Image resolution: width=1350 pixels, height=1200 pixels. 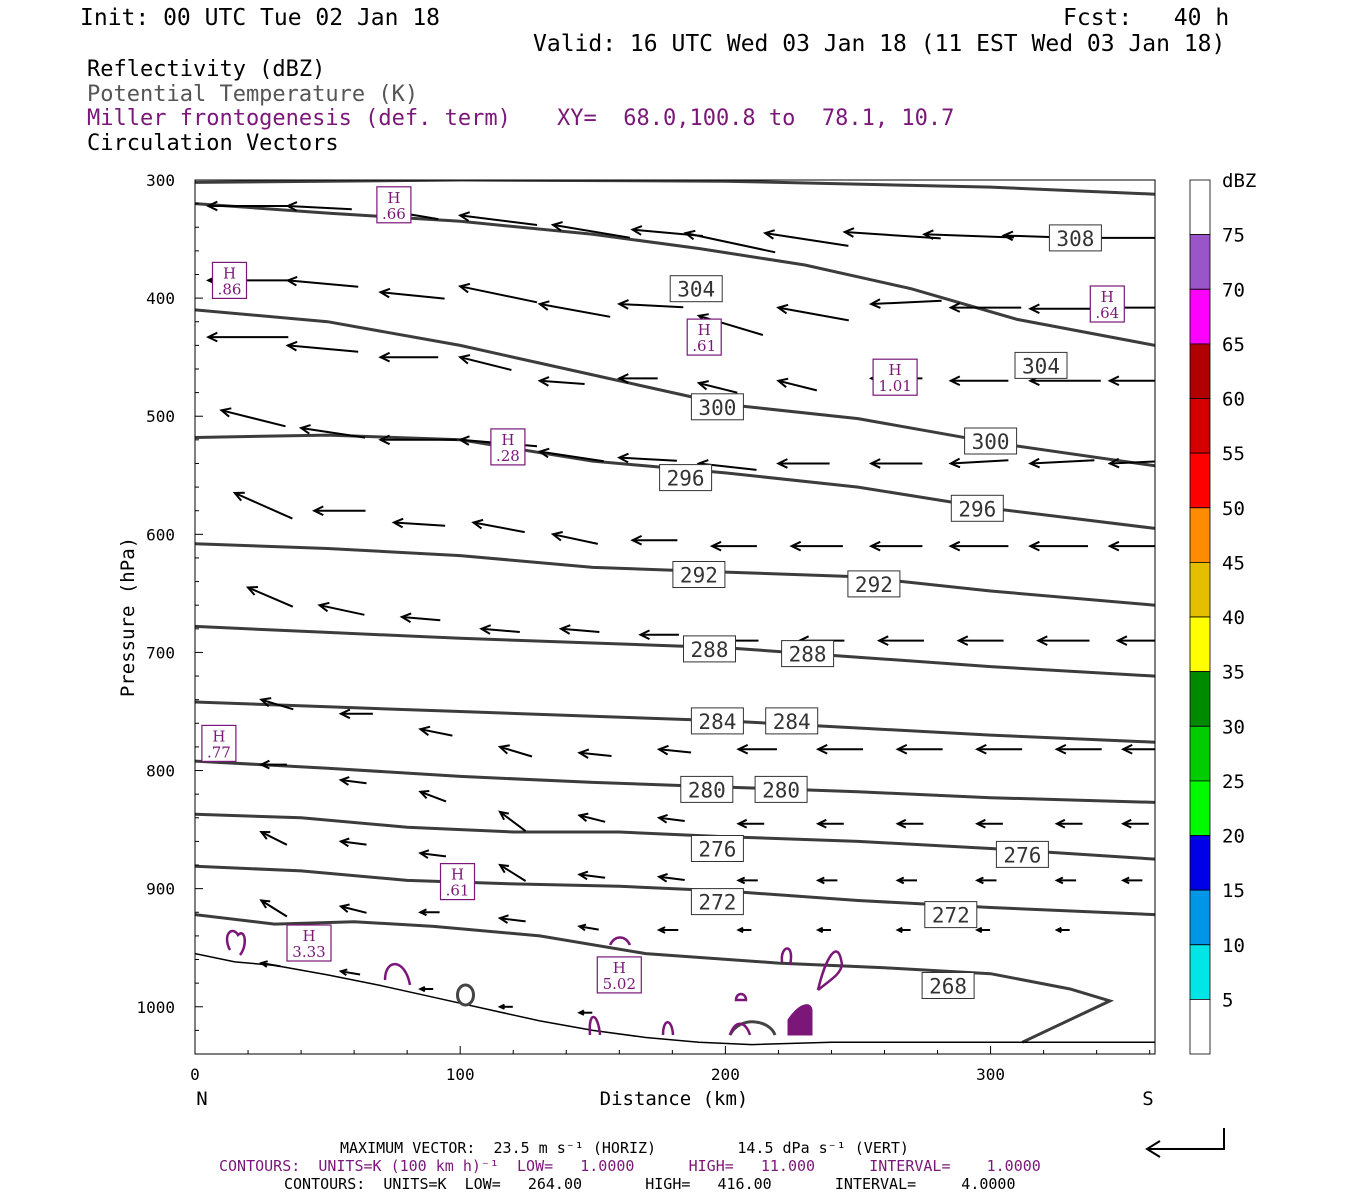 I want to click on colorbar-label: 70, so click(x=1233, y=290).